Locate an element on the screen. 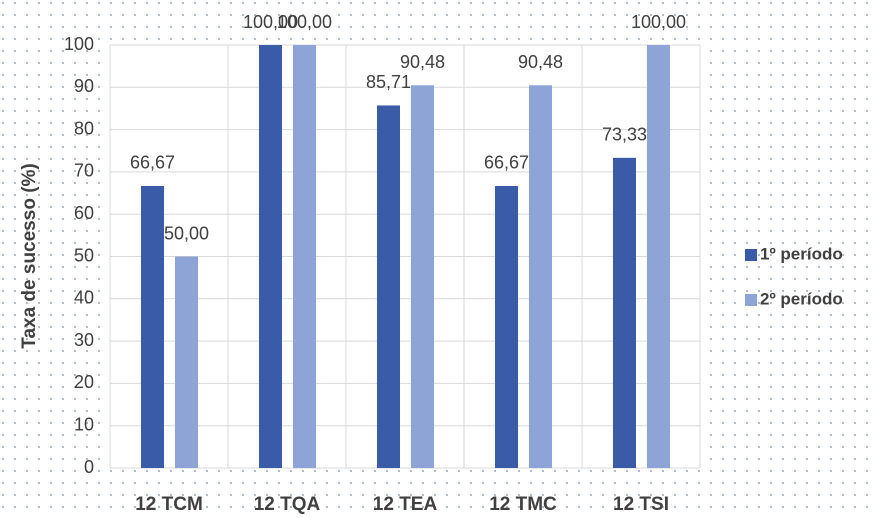 Image resolution: width=873 pixels, height=518 pixels. data-label: 50,00 is located at coordinates (186, 233).